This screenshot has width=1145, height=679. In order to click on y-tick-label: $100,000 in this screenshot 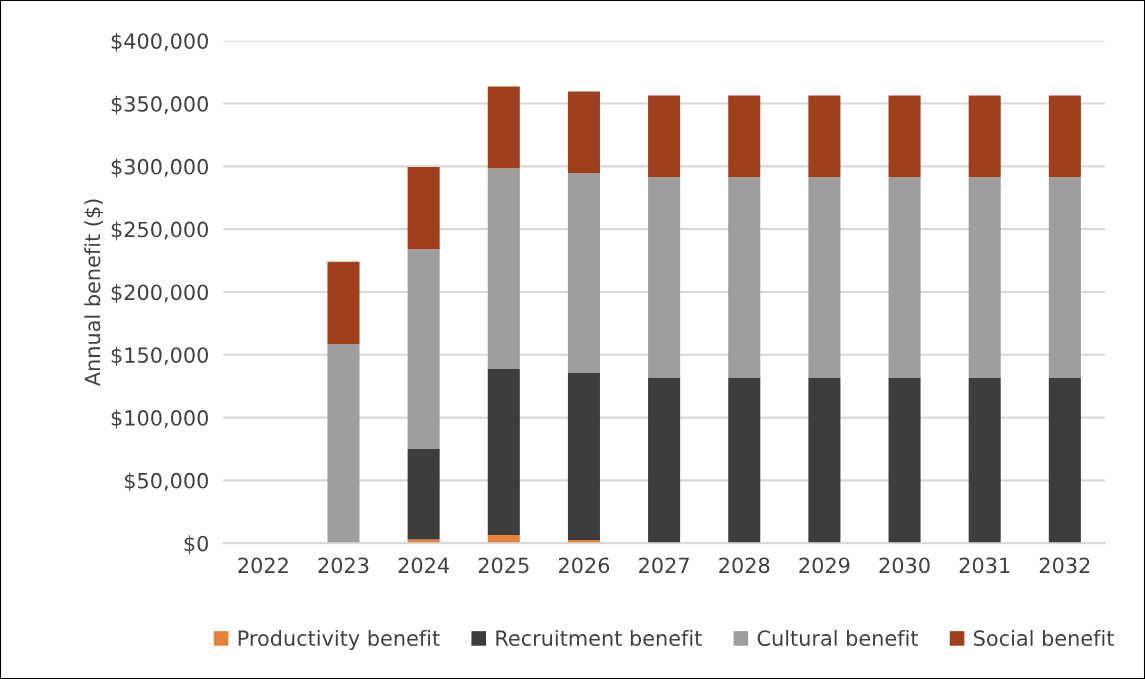, I will do `click(159, 419)`.